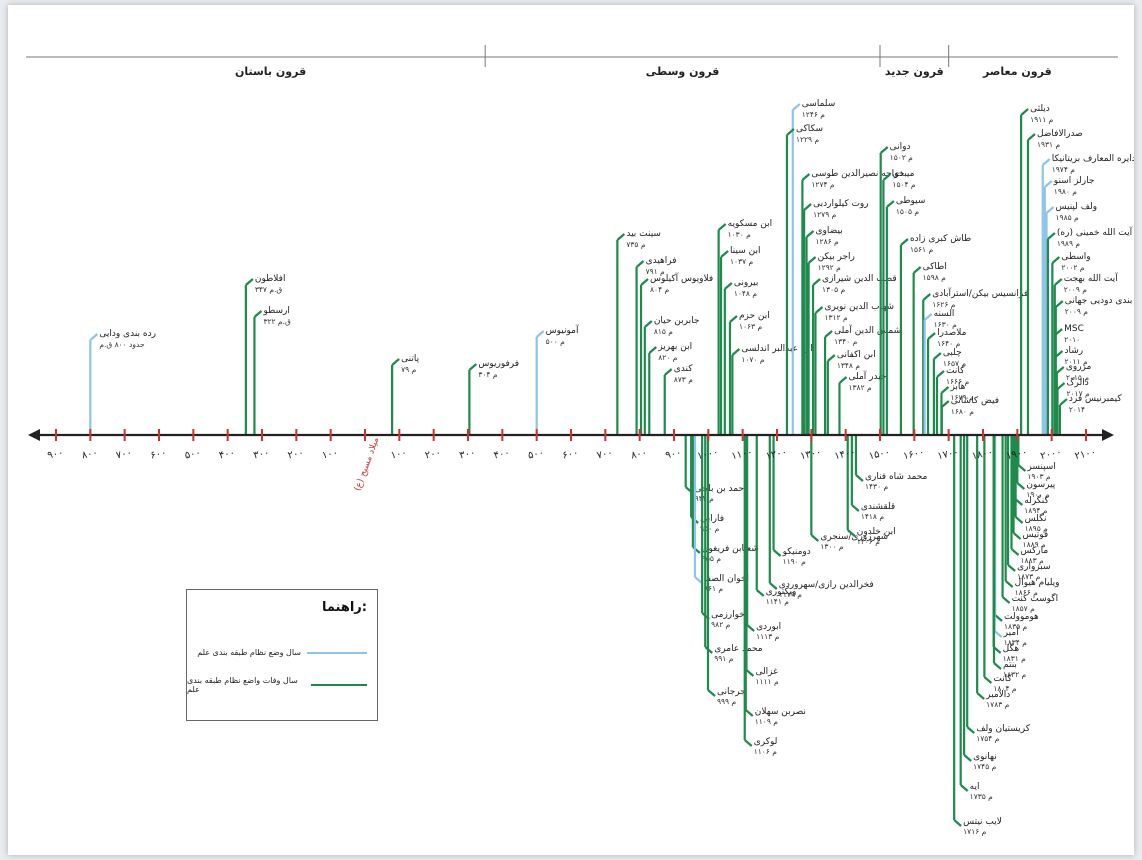 This screenshot has width=1142, height=860. Describe the element at coordinates (667, 357) in the screenshot. I see `entry-year: ۸۲۰ م` at that location.